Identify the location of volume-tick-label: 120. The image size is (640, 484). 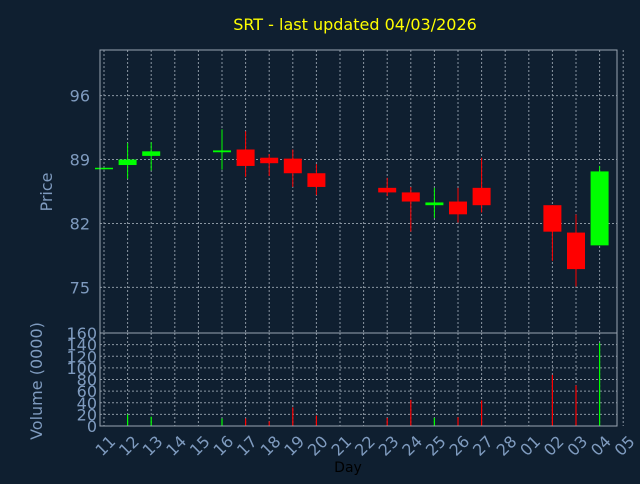
(81, 356).